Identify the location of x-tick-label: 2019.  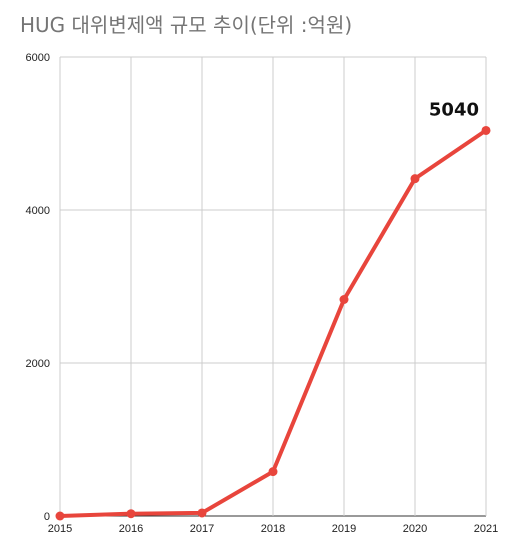
(344, 529).